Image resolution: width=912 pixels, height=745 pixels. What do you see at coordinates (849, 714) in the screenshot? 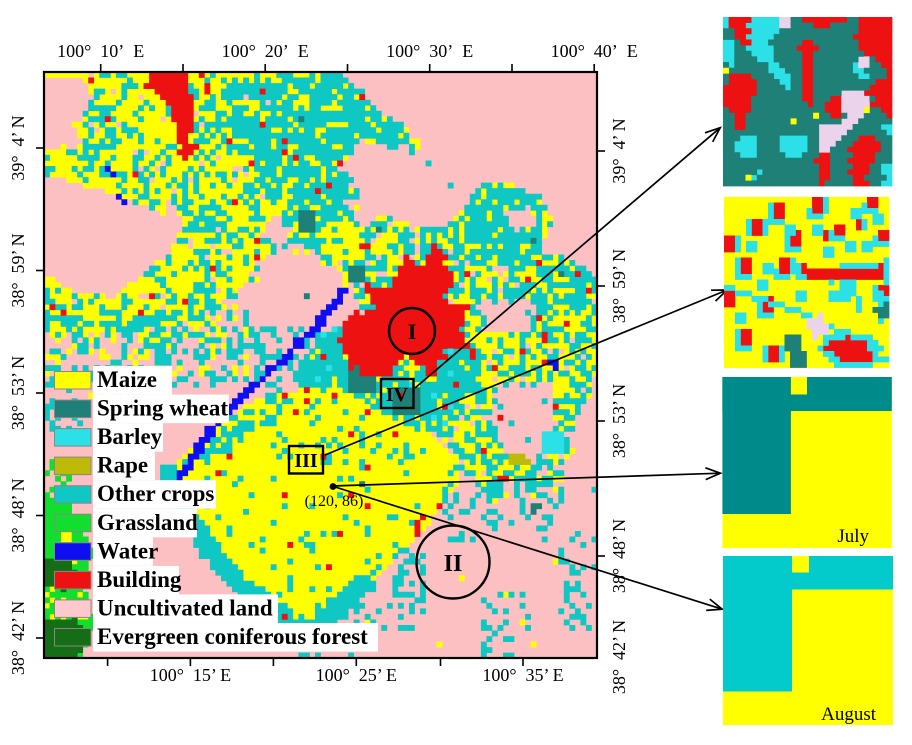
I see `svg-text: August` at bounding box center [849, 714].